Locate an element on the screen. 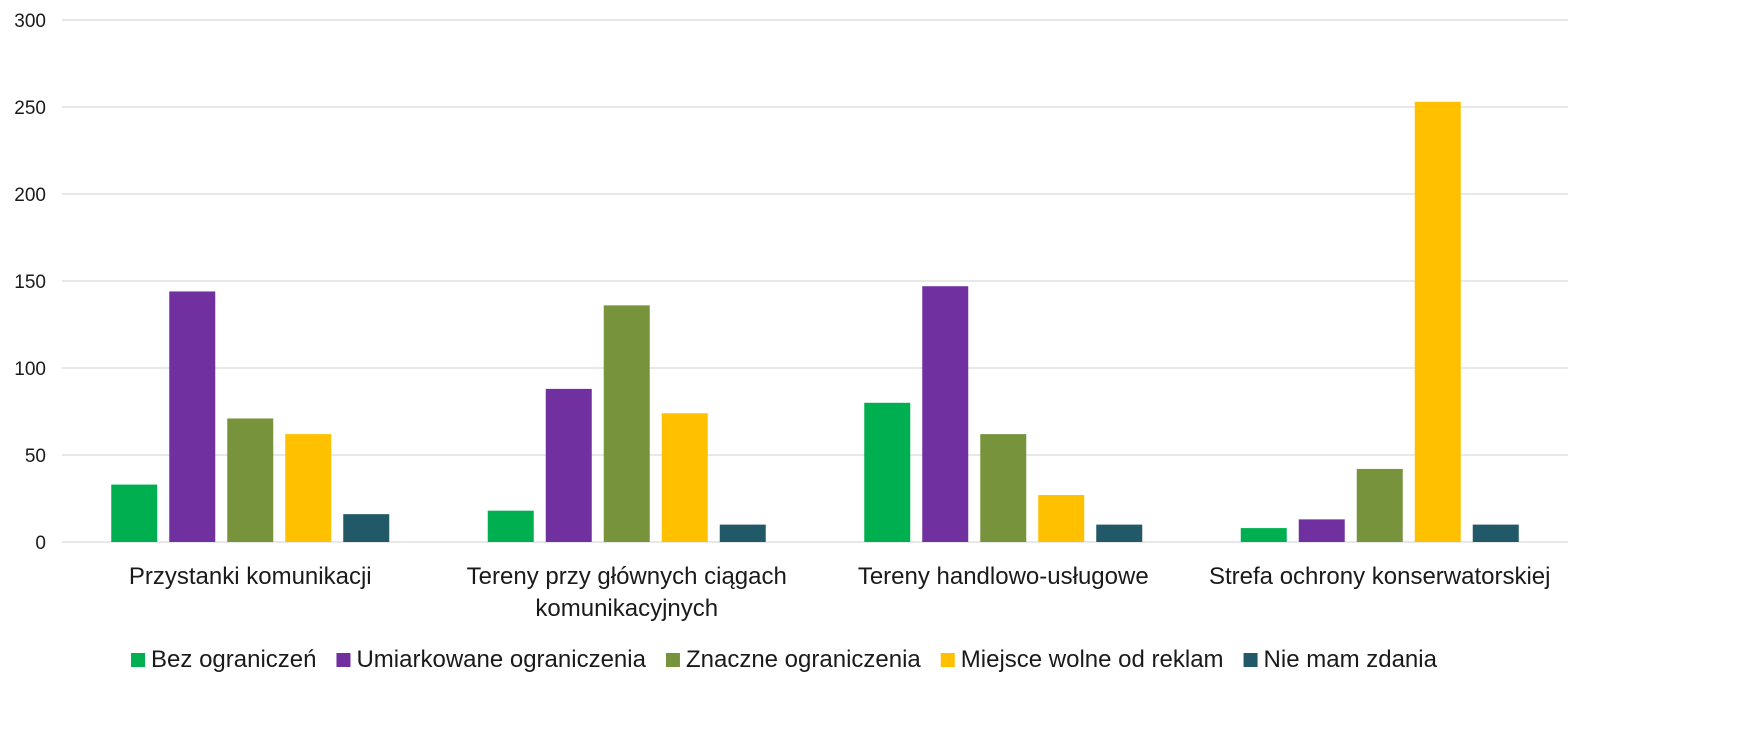 The image size is (1752, 745). y-tick-label: 0 is located at coordinates (40, 543).